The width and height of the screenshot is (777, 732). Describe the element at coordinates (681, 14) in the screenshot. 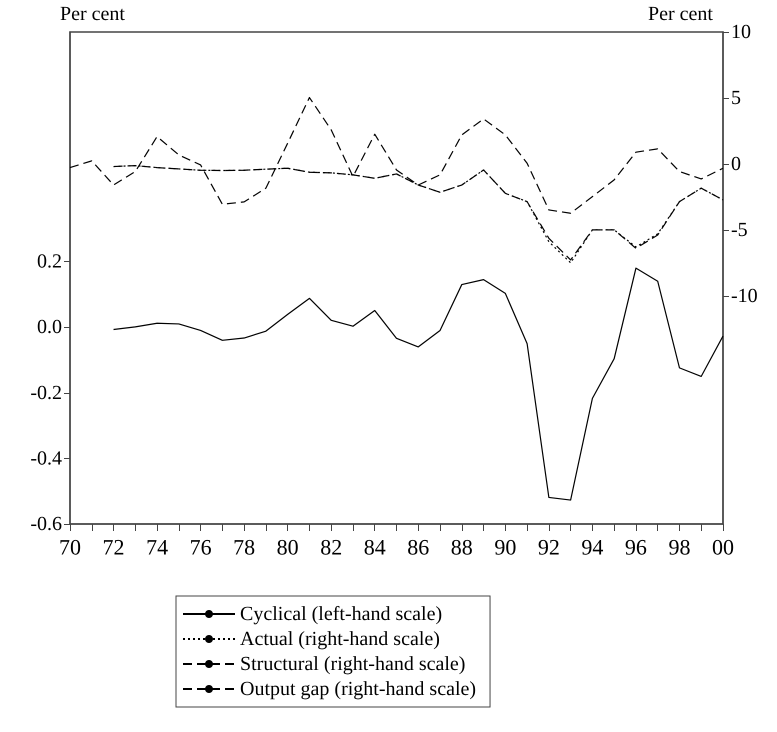

I see `y2-axis-title: Per cent` at that location.